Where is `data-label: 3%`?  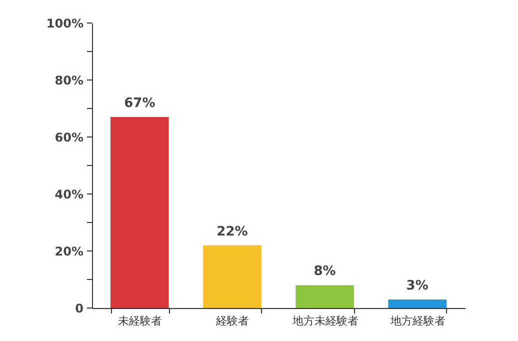 data-label: 3% is located at coordinates (417, 286).